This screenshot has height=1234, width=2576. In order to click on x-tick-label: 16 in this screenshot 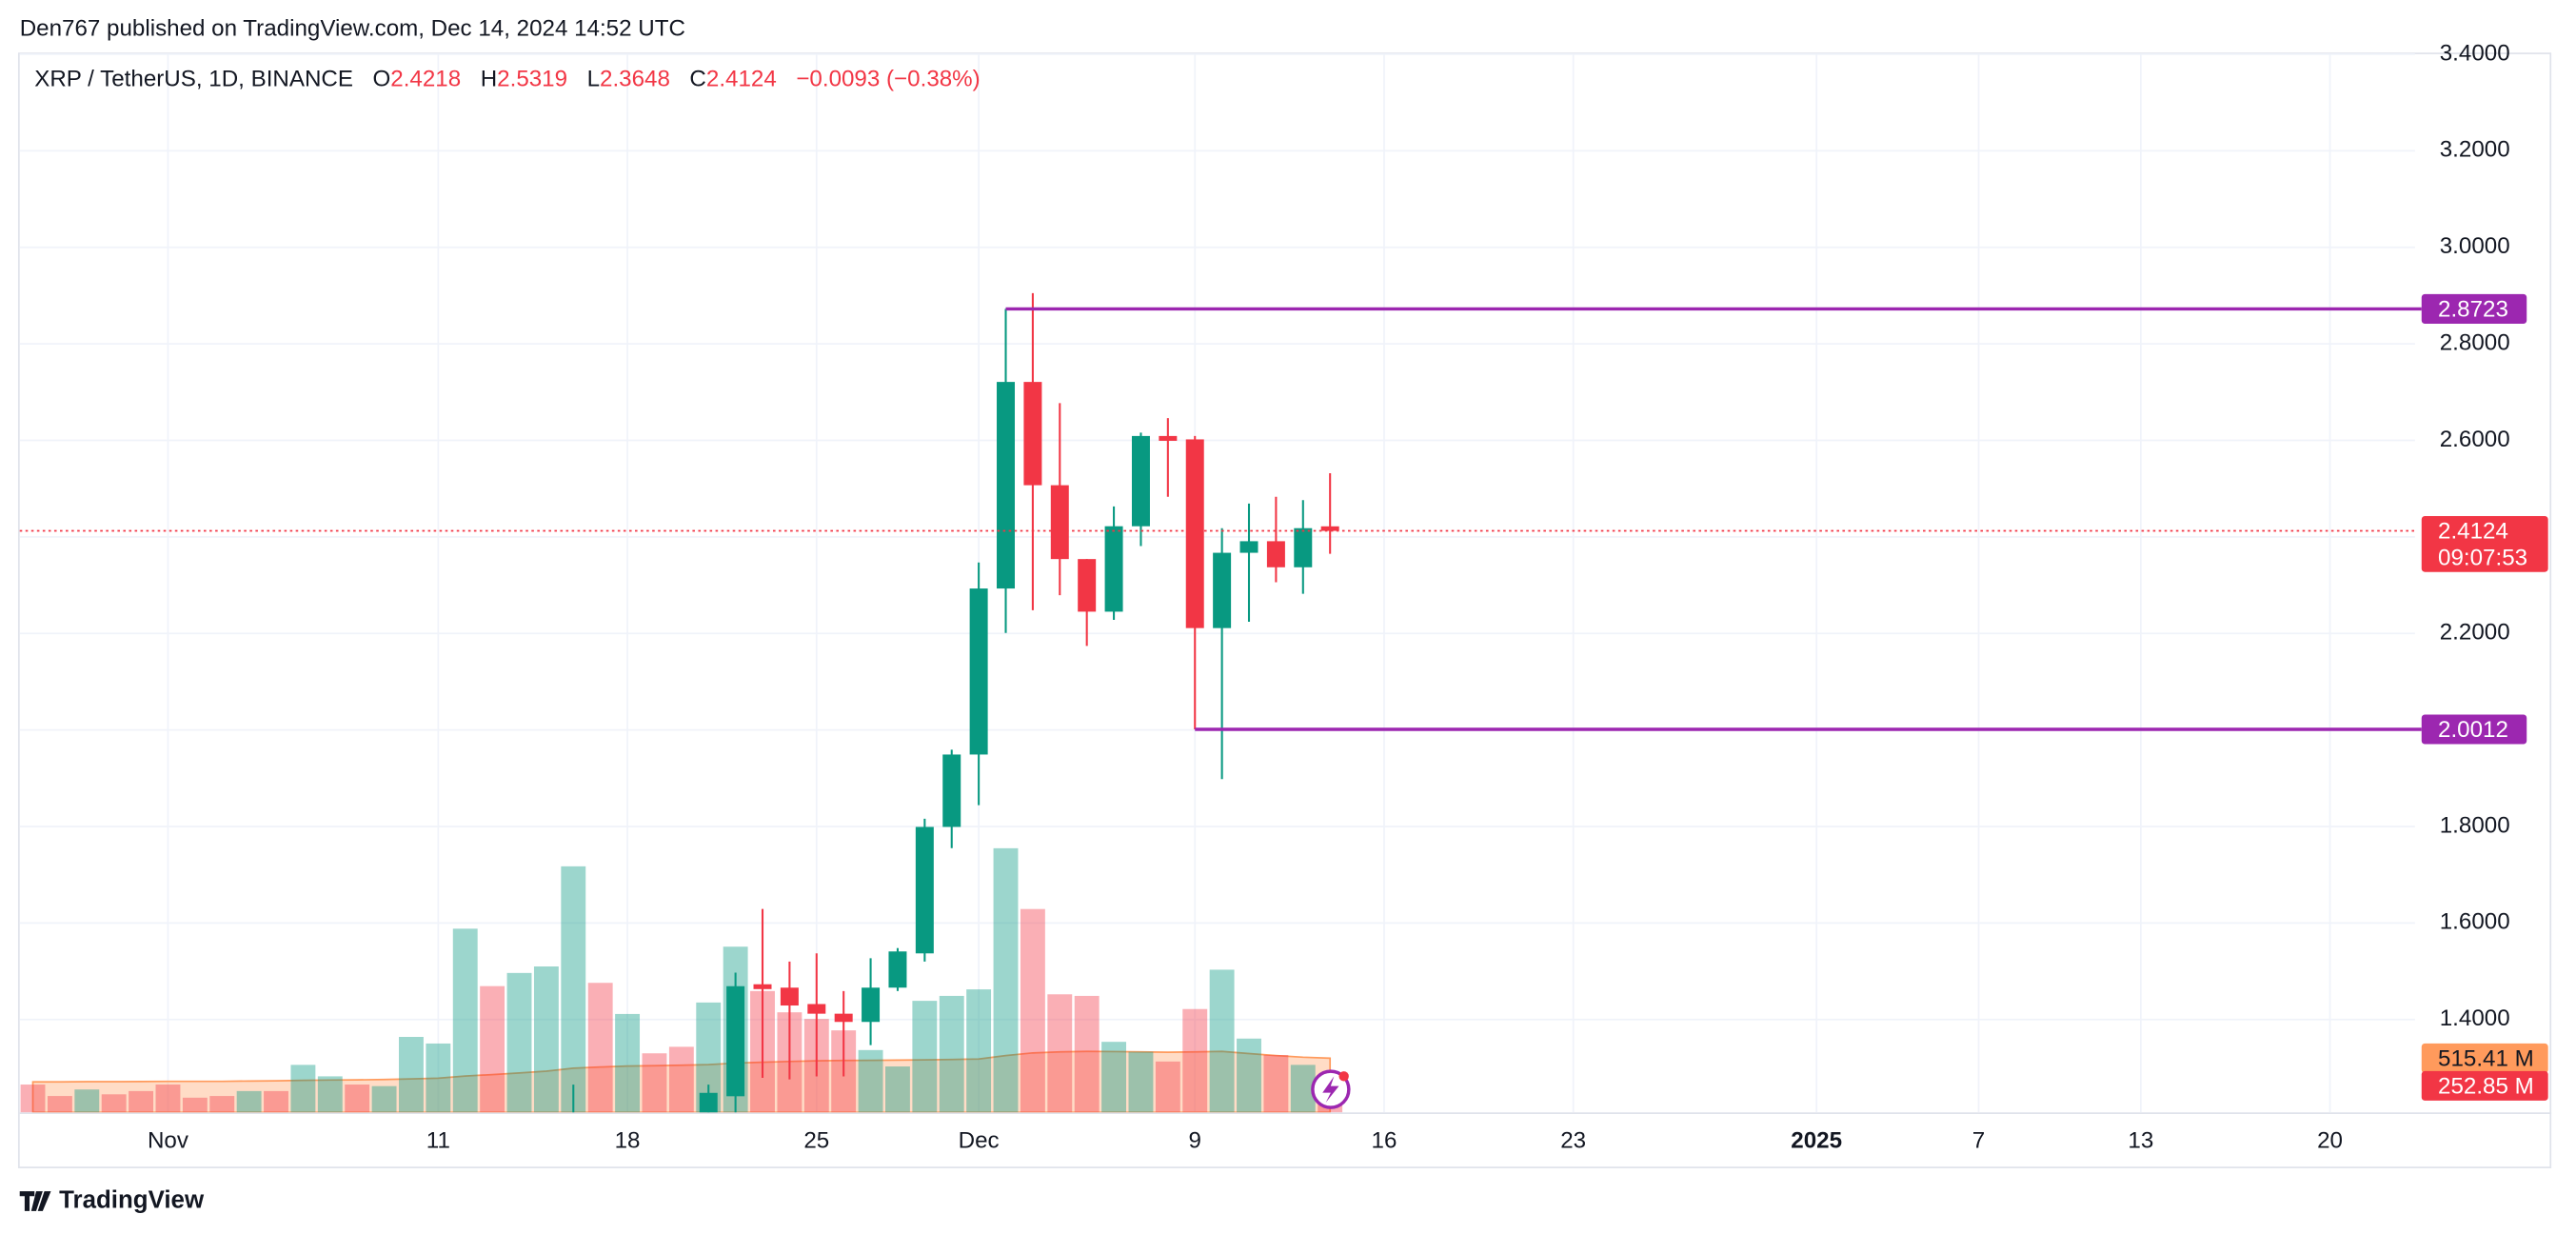, I will do `click(1384, 1141)`.